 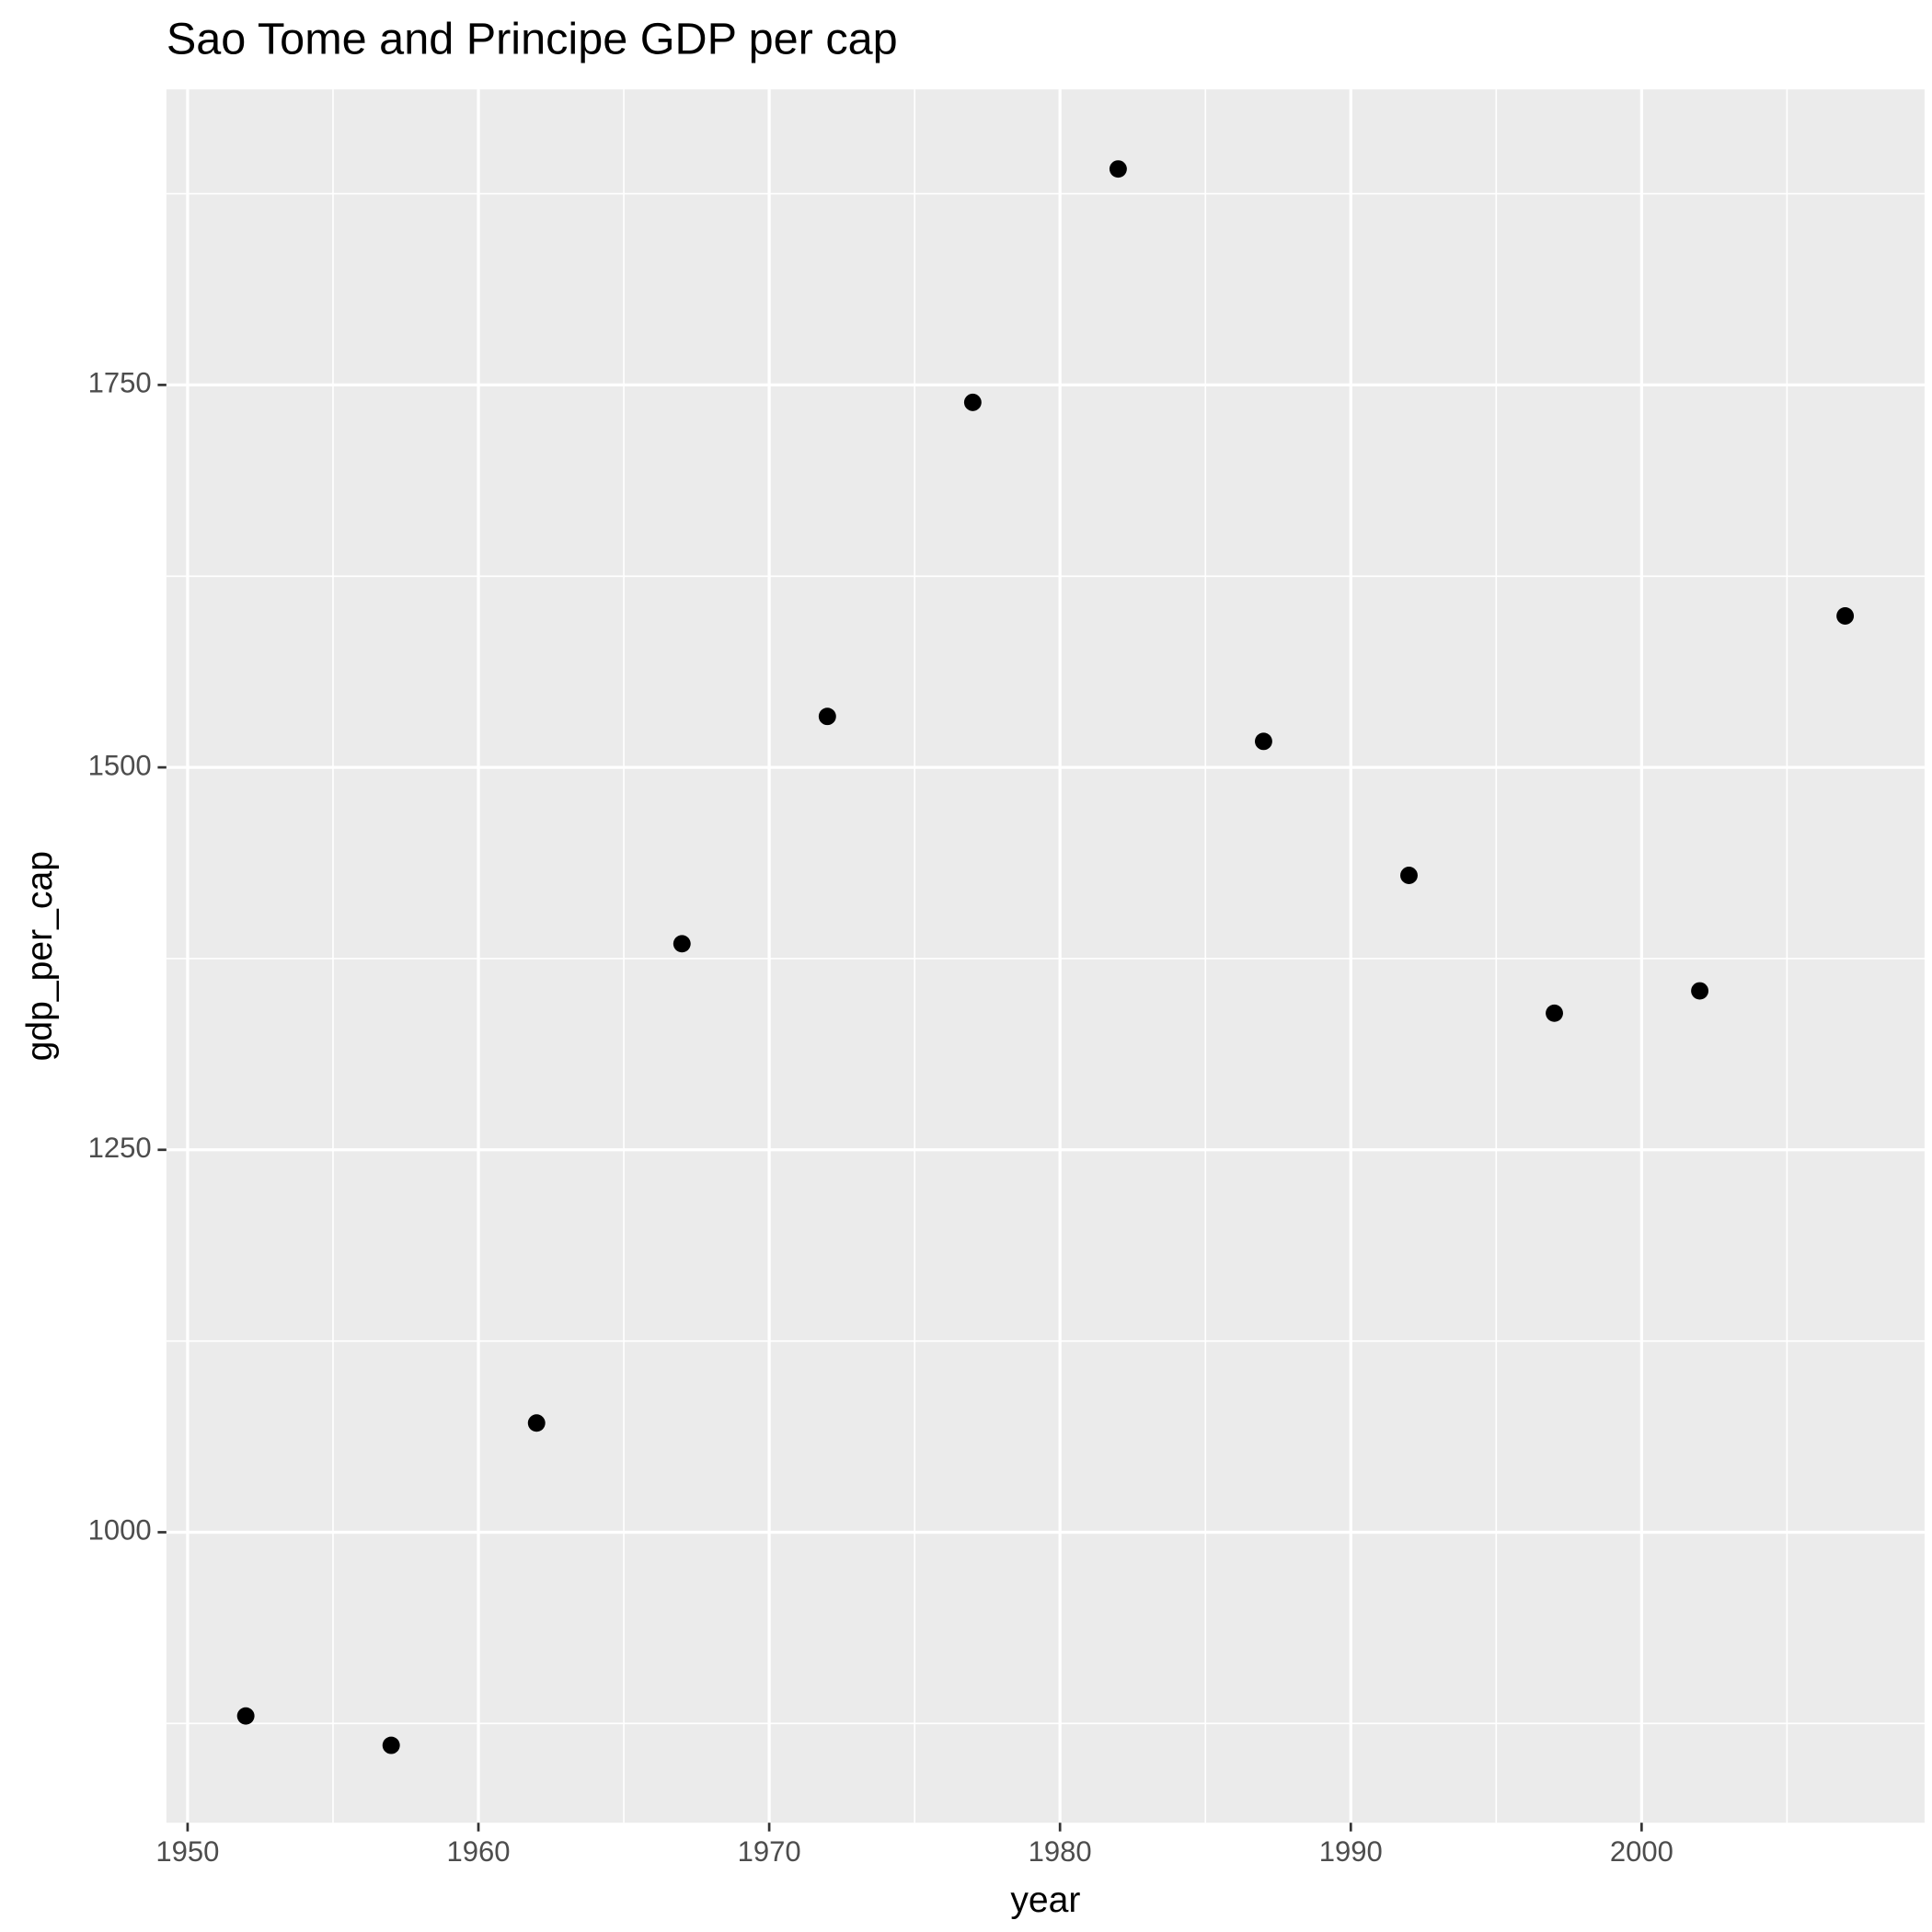 What do you see at coordinates (120, 1148) in the screenshot?
I see `y-tick-label: 1250` at bounding box center [120, 1148].